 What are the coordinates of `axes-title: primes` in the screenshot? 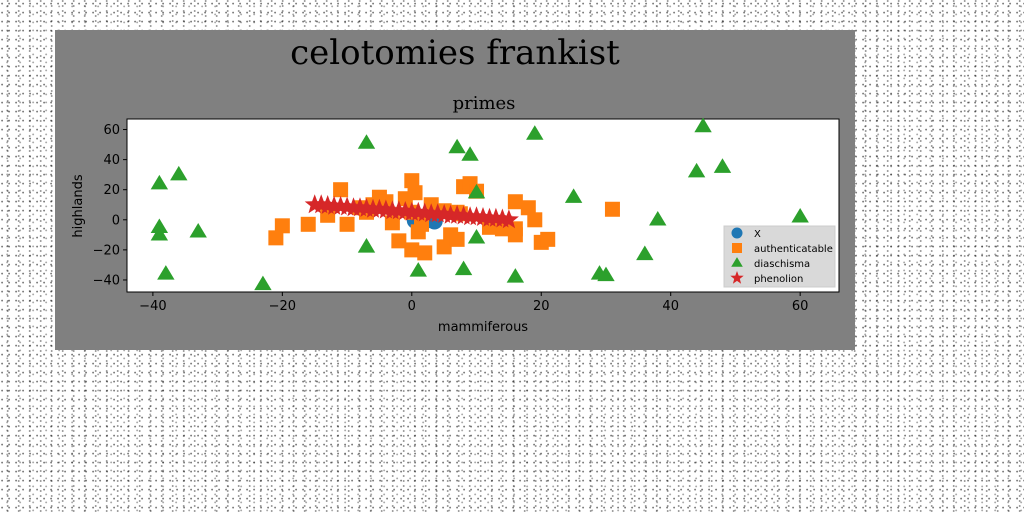 It's located at (484, 103).